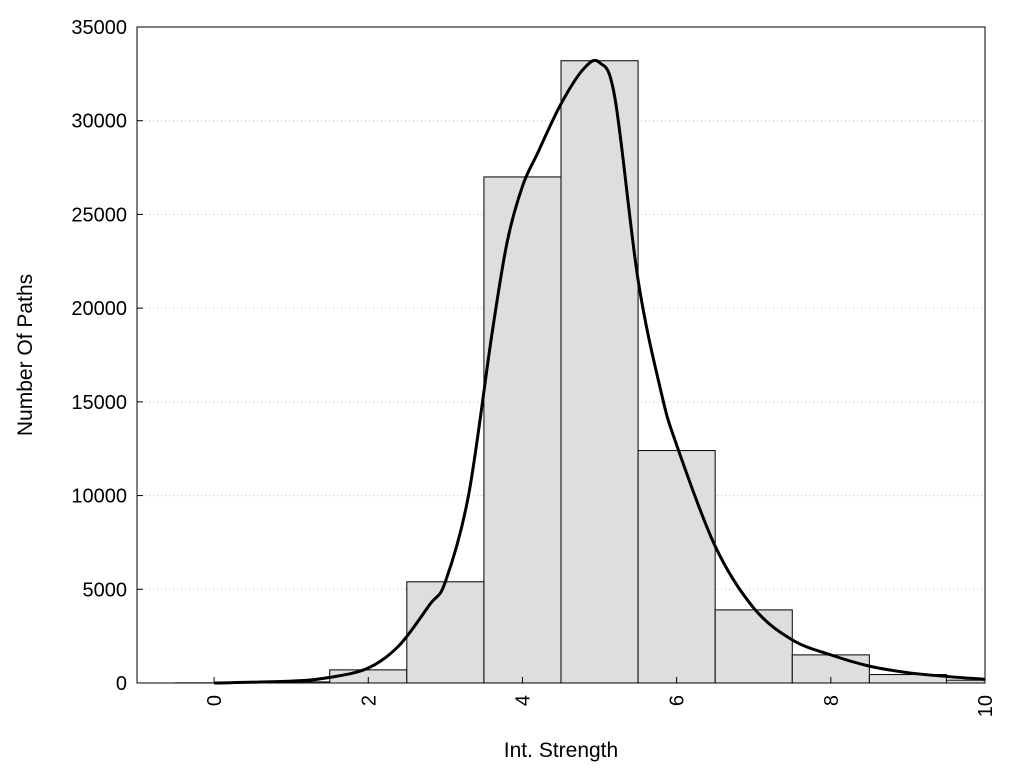  I want to click on x-tick-label: 2, so click(369, 700).